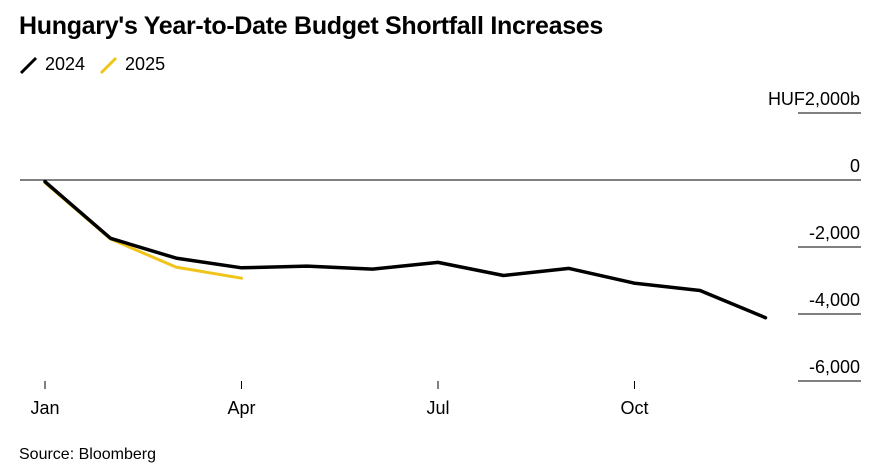  Describe the element at coordinates (28, 65) in the screenshot. I see `legend-swatch-2024` at that location.